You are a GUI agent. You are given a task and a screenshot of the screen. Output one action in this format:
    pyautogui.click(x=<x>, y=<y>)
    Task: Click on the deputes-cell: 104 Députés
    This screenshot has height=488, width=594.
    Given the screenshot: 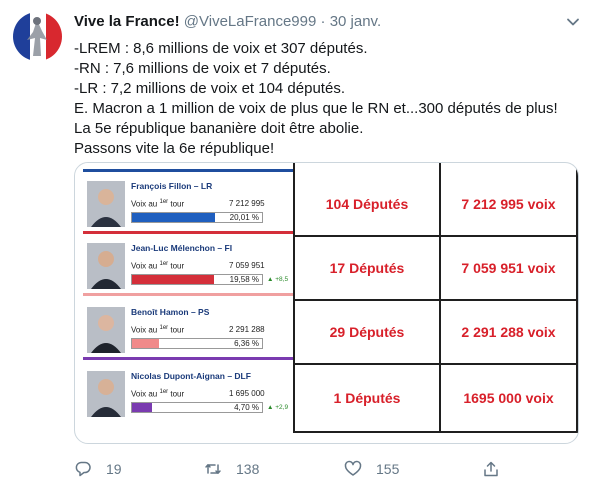 What is the action you would take?
    pyautogui.click(x=367, y=204)
    